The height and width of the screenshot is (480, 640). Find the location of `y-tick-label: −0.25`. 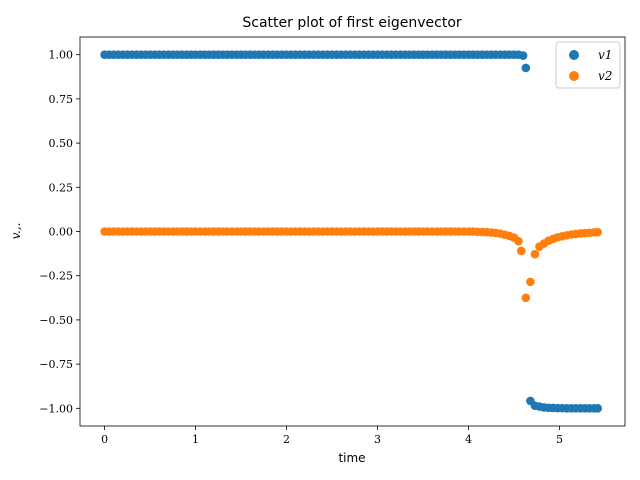

y-tick-label: −0.25 is located at coordinates (56, 276).